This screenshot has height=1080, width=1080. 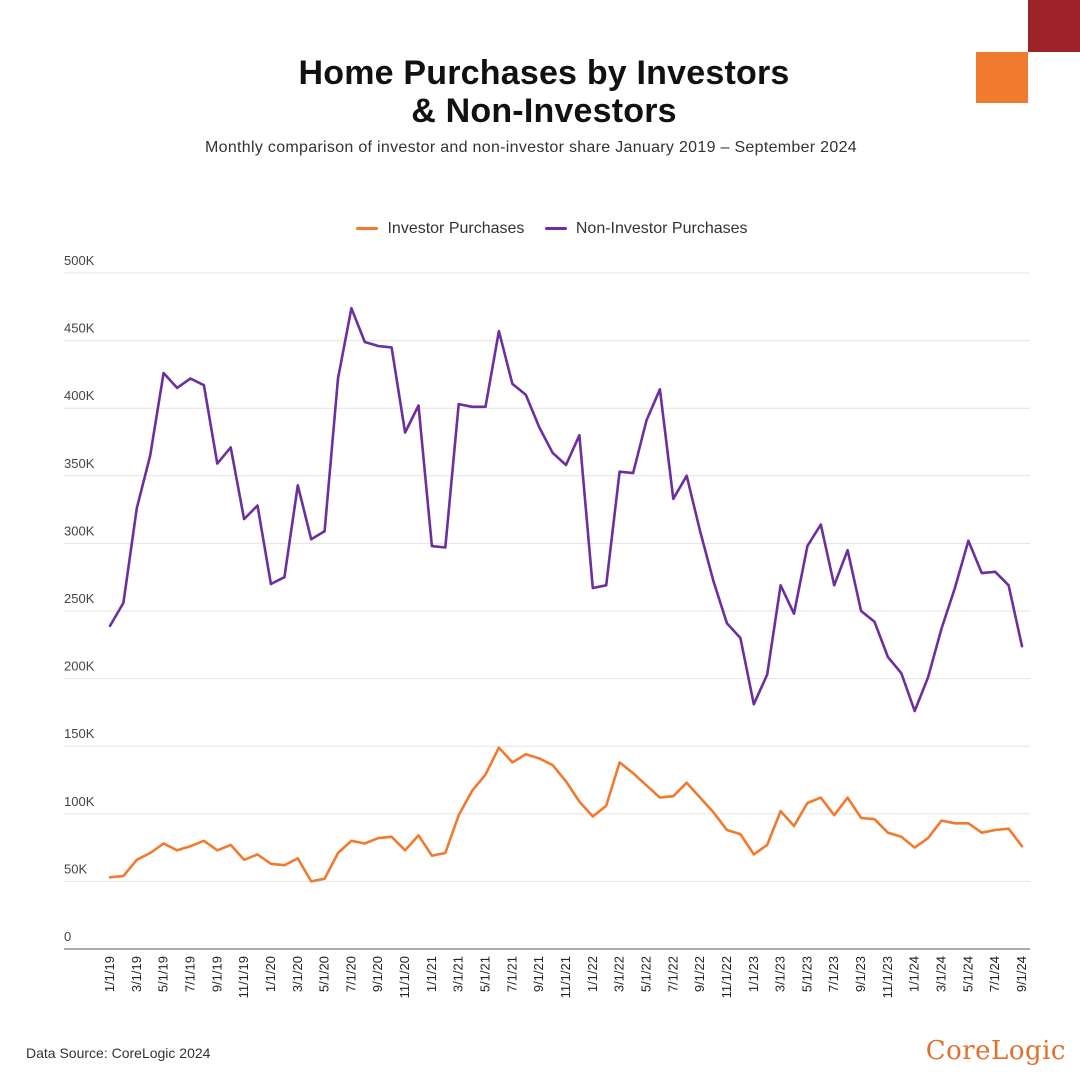 I want to click on y-tick-label: 200K, so click(x=79, y=666).